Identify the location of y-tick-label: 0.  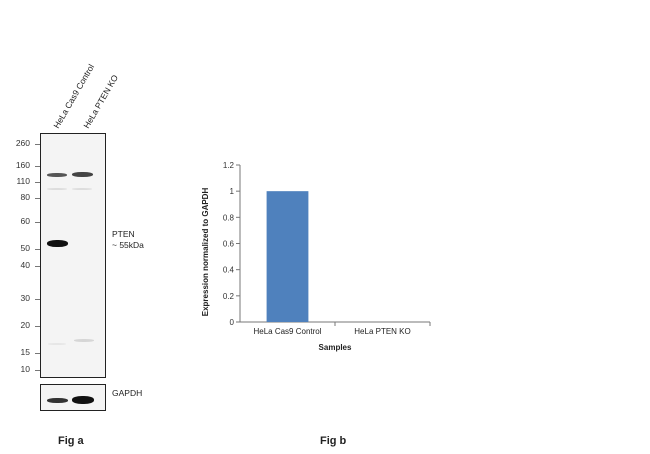
(232, 322).